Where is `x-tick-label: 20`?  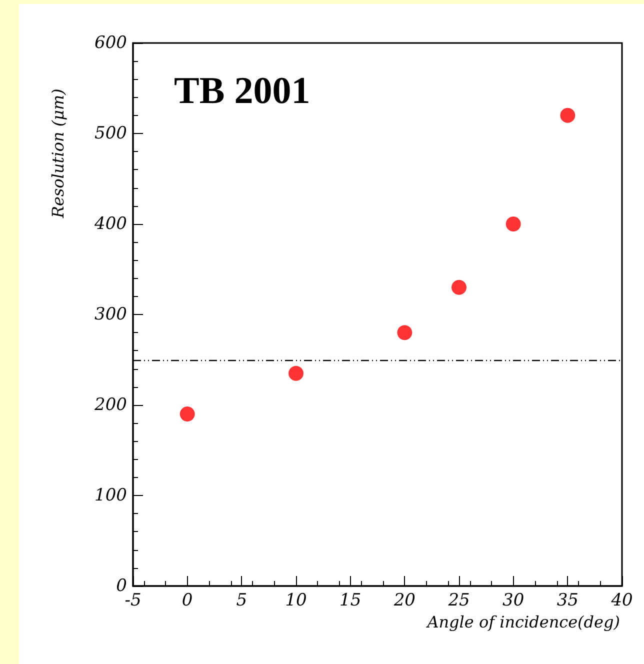
x-tick-label: 20 is located at coordinates (404, 600).